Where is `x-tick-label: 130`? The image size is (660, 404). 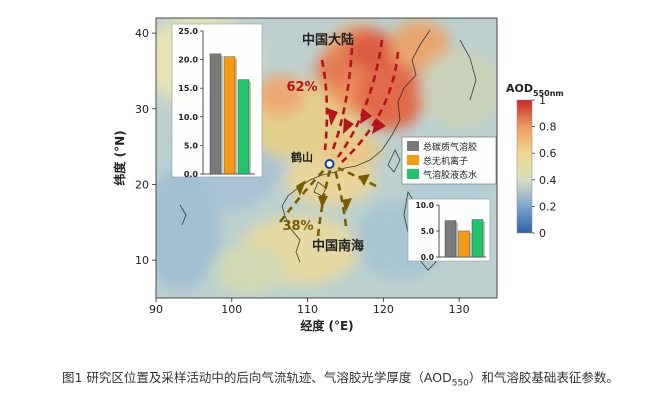 x-tick-label: 130 is located at coordinates (459, 309).